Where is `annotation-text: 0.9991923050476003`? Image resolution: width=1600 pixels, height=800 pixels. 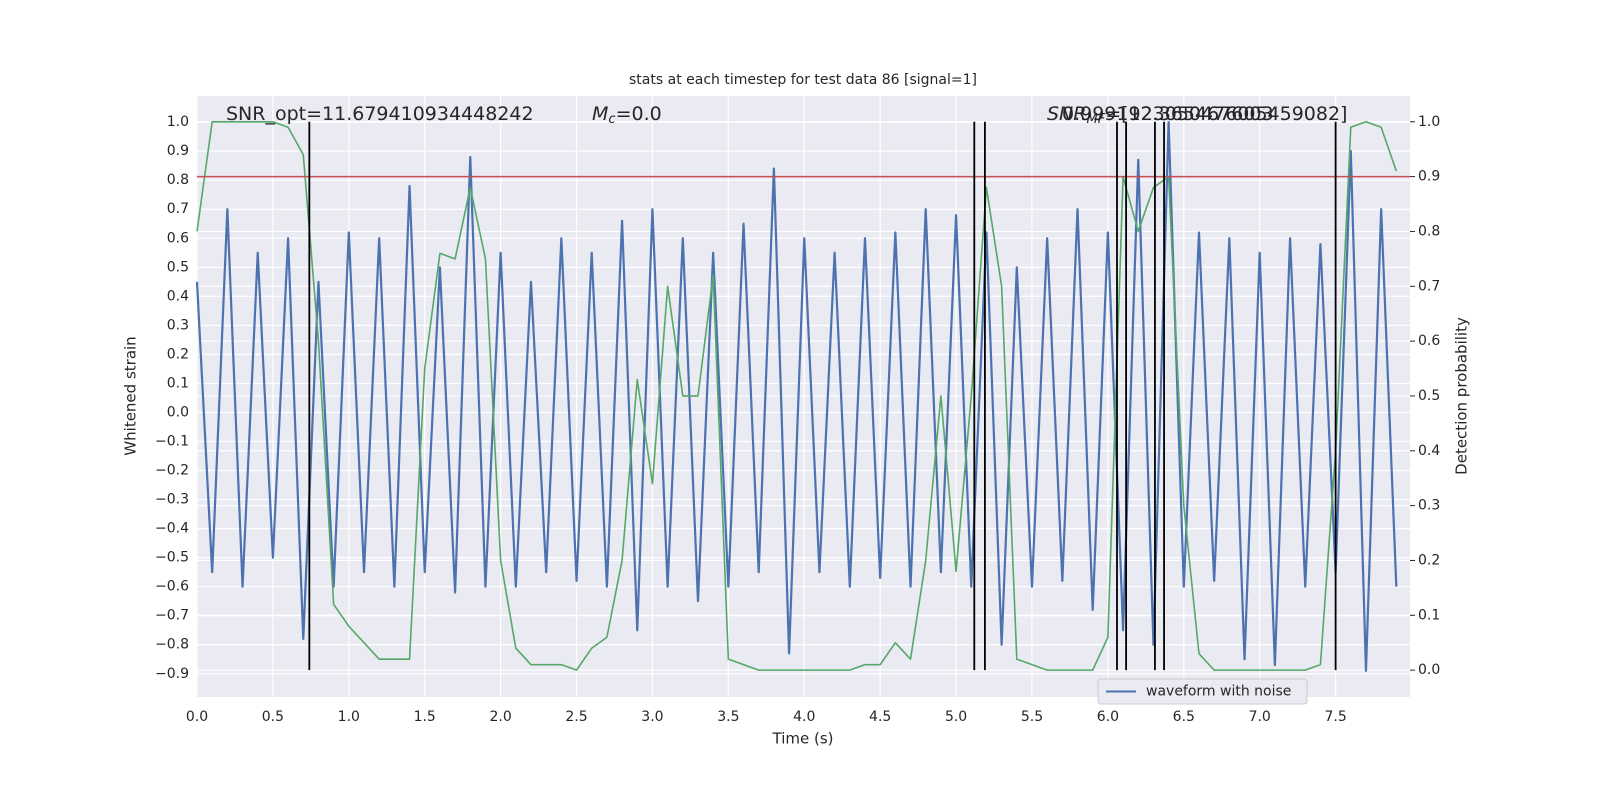 annotation-text: 0.9991923050476003 is located at coordinates (1168, 114).